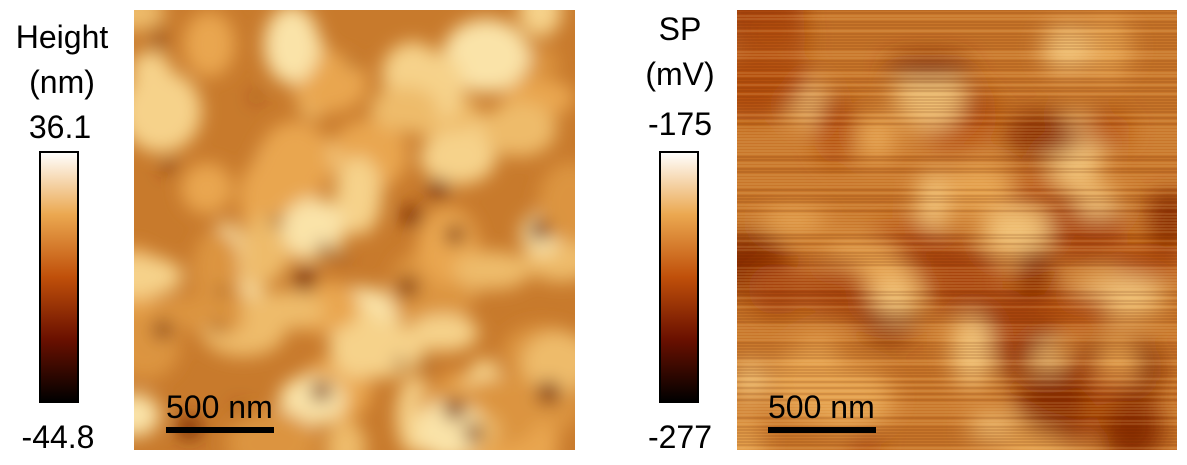 This screenshot has height=465, width=1187. What do you see at coordinates (62, 37) in the screenshot?
I see `colorbar-label: Height` at bounding box center [62, 37].